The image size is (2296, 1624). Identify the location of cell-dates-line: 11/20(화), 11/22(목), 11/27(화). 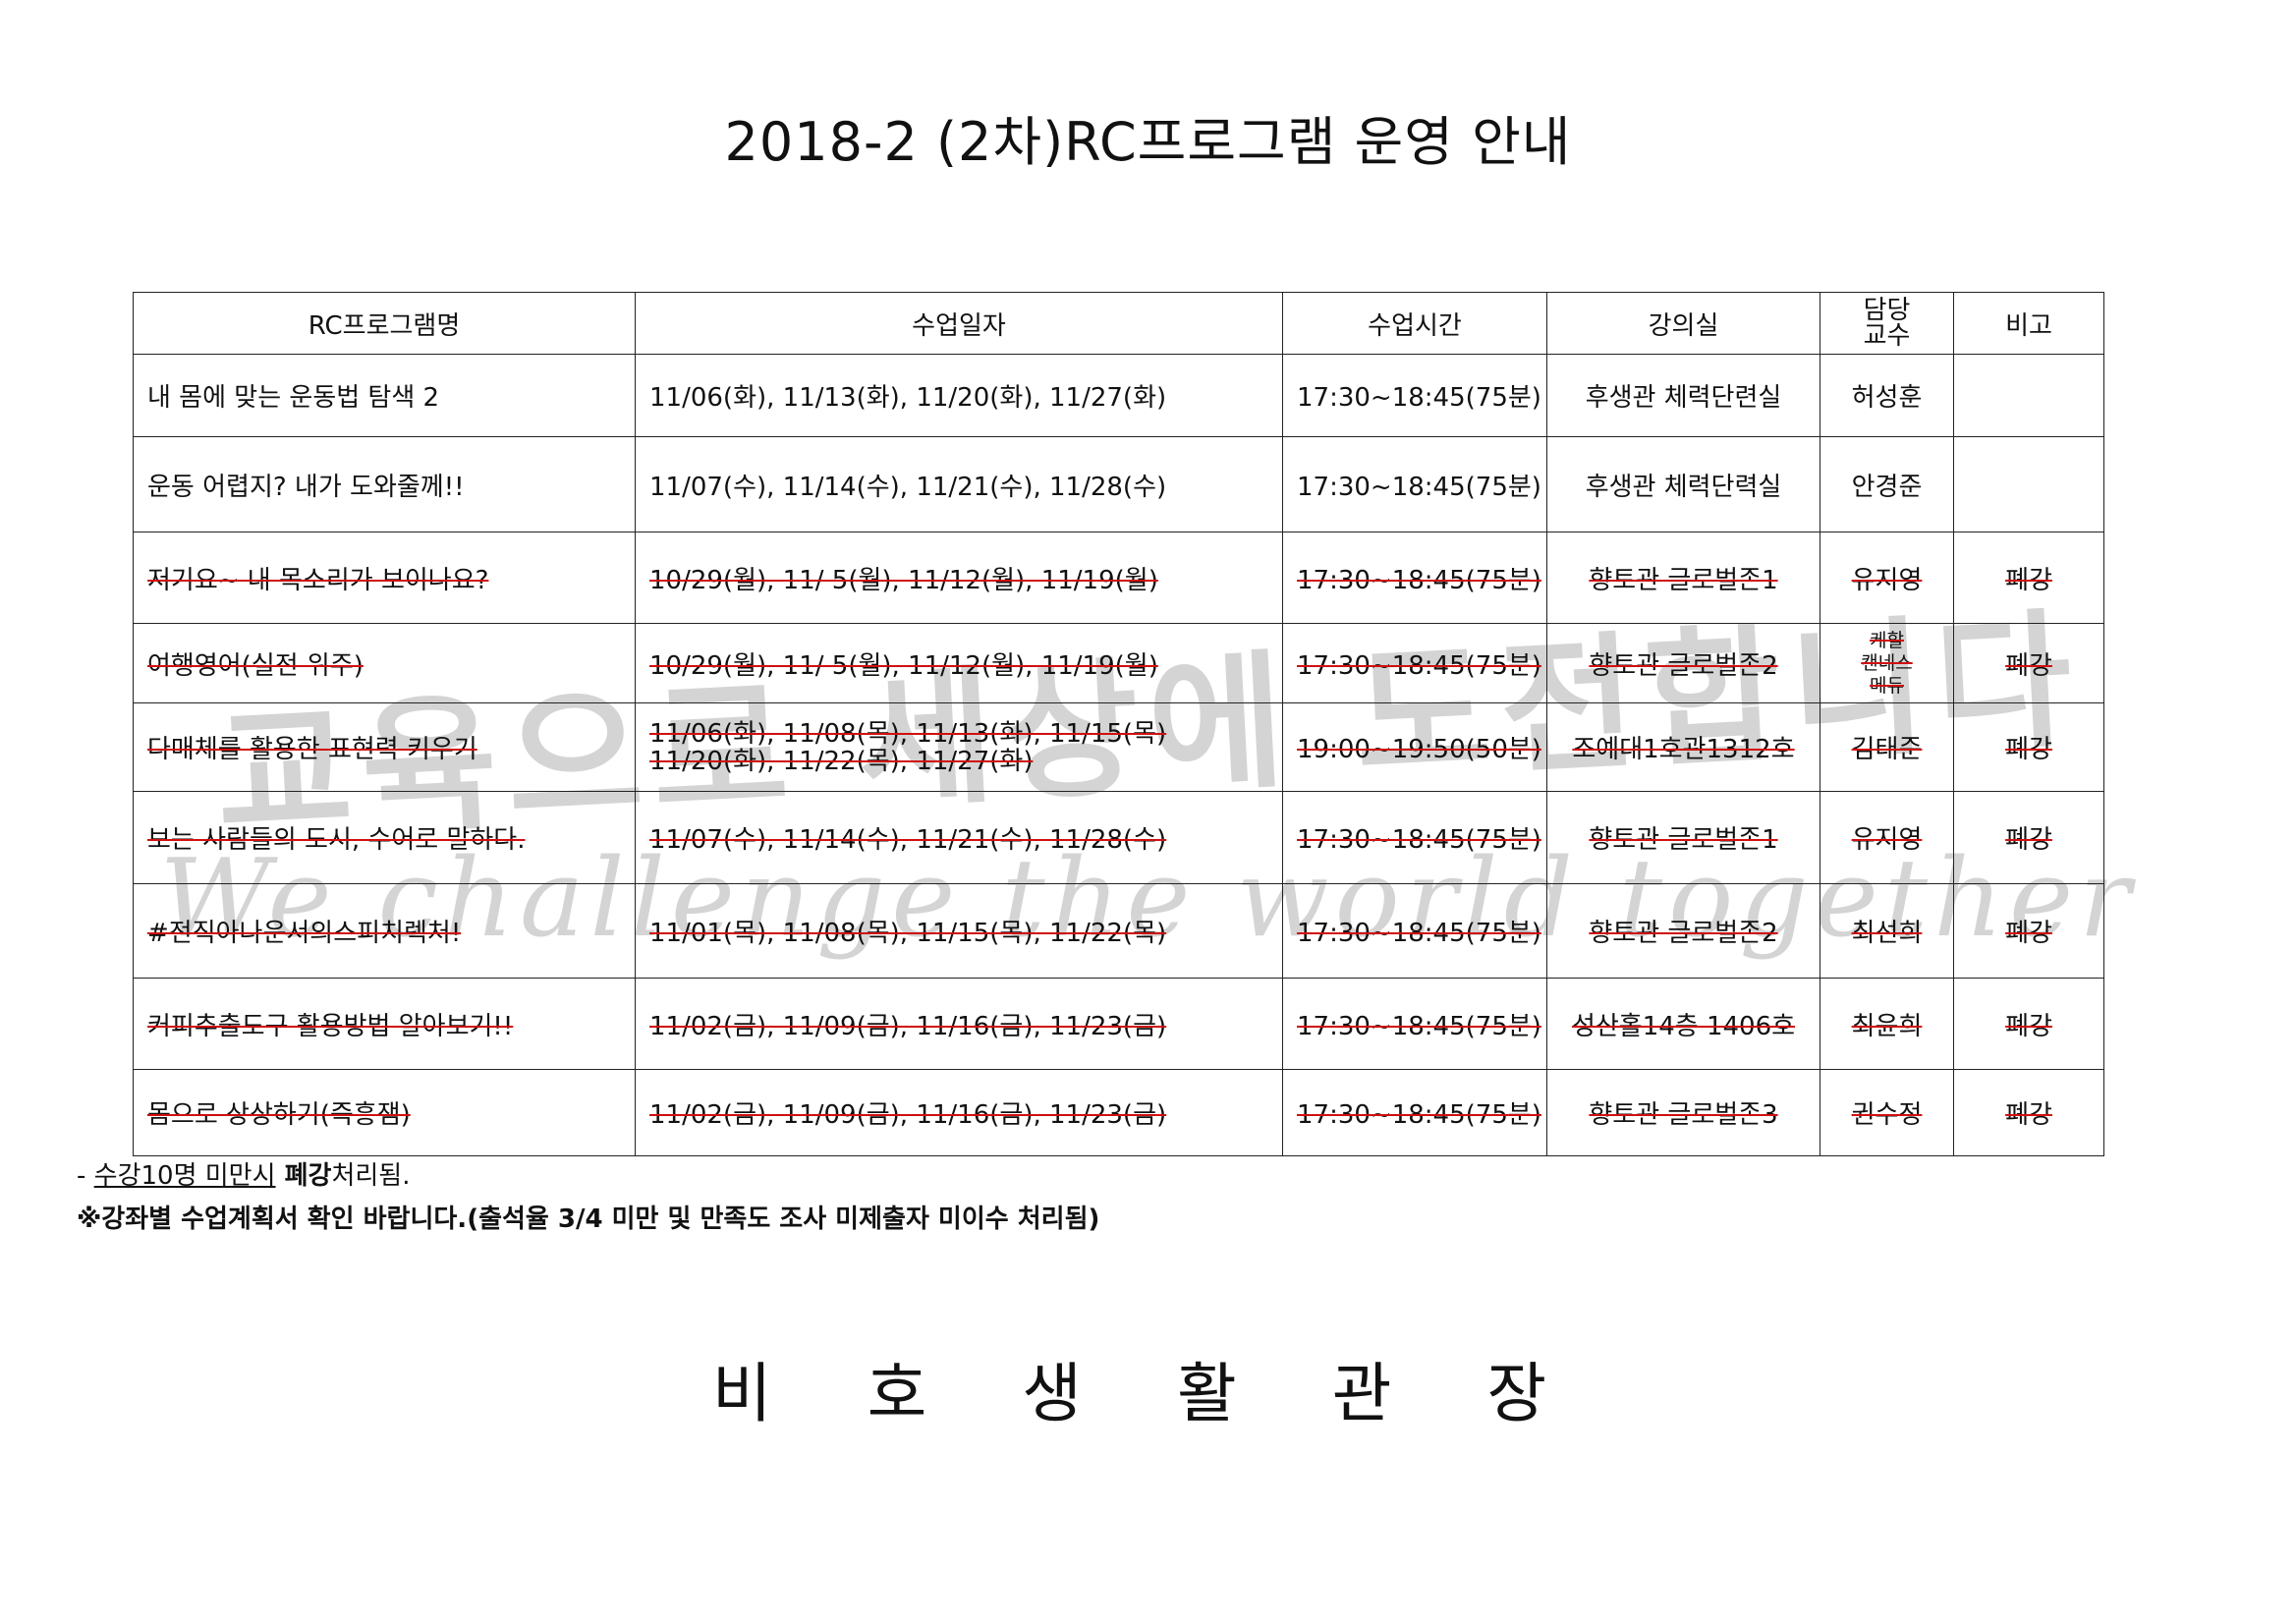
(841, 761).